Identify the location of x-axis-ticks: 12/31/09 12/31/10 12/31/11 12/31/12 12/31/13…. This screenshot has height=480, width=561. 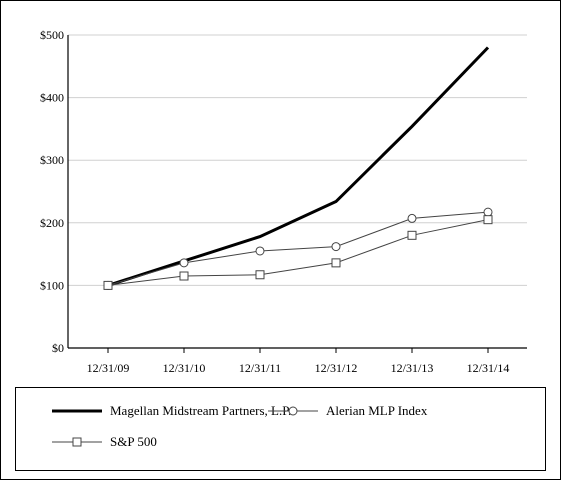
(298, 361).